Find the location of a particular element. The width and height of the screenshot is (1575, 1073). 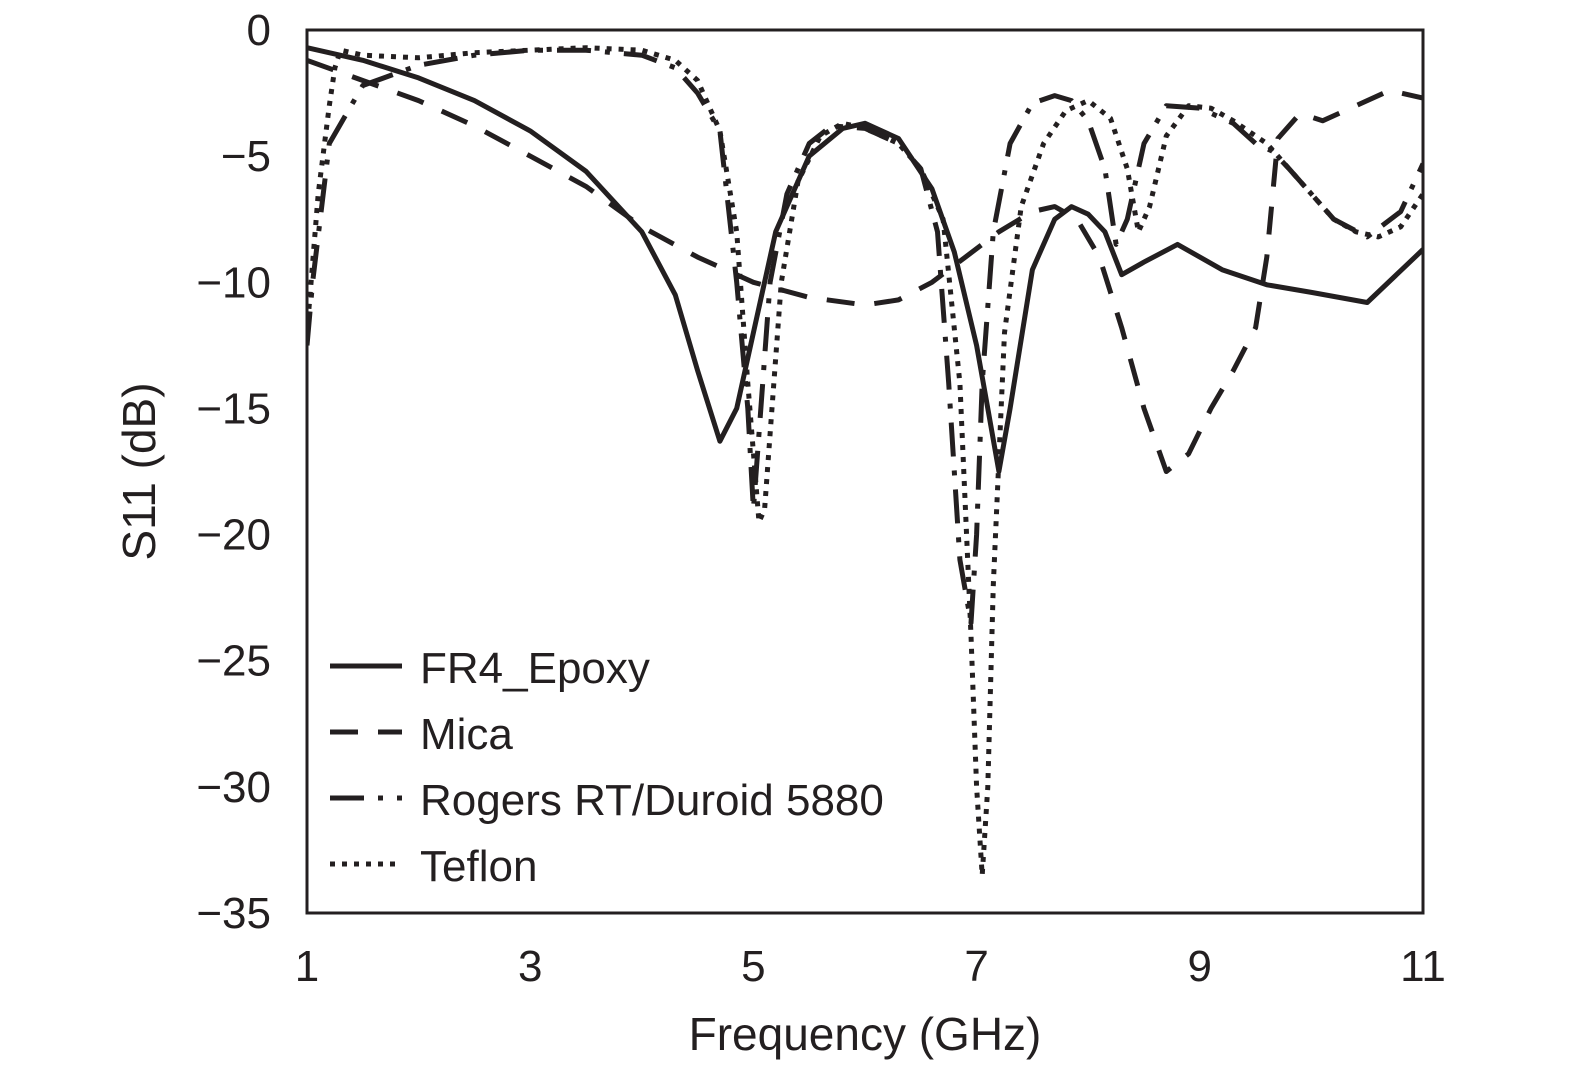

x-tick-label: 1 is located at coordinates (307, 966).